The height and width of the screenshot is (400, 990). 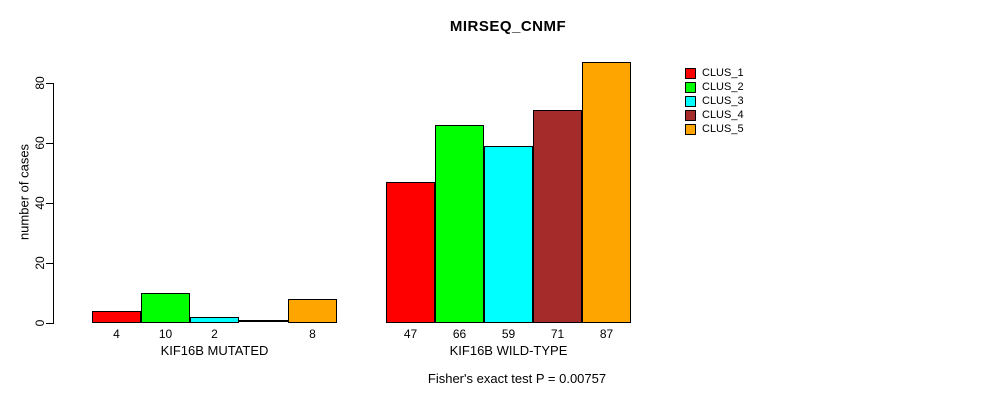 I want to click on bar-clus_4-zero, so click(x=263, y=321).